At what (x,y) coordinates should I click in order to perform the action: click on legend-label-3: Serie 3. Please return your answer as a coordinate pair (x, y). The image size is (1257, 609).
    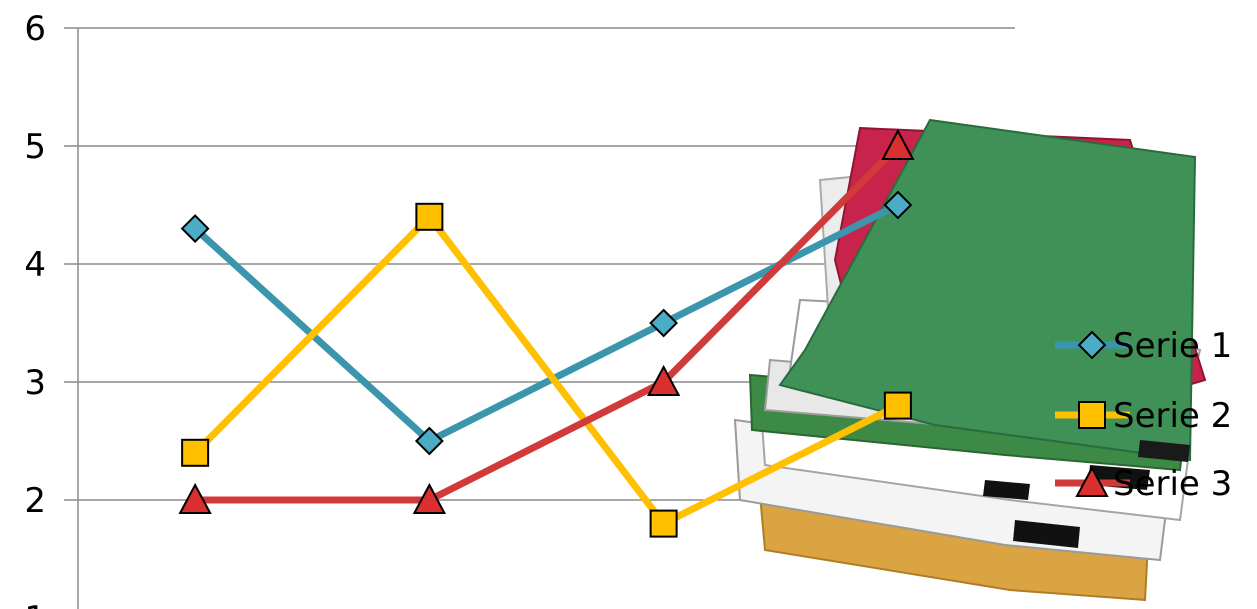
    Looking at the image, I should click on (1172, 484).